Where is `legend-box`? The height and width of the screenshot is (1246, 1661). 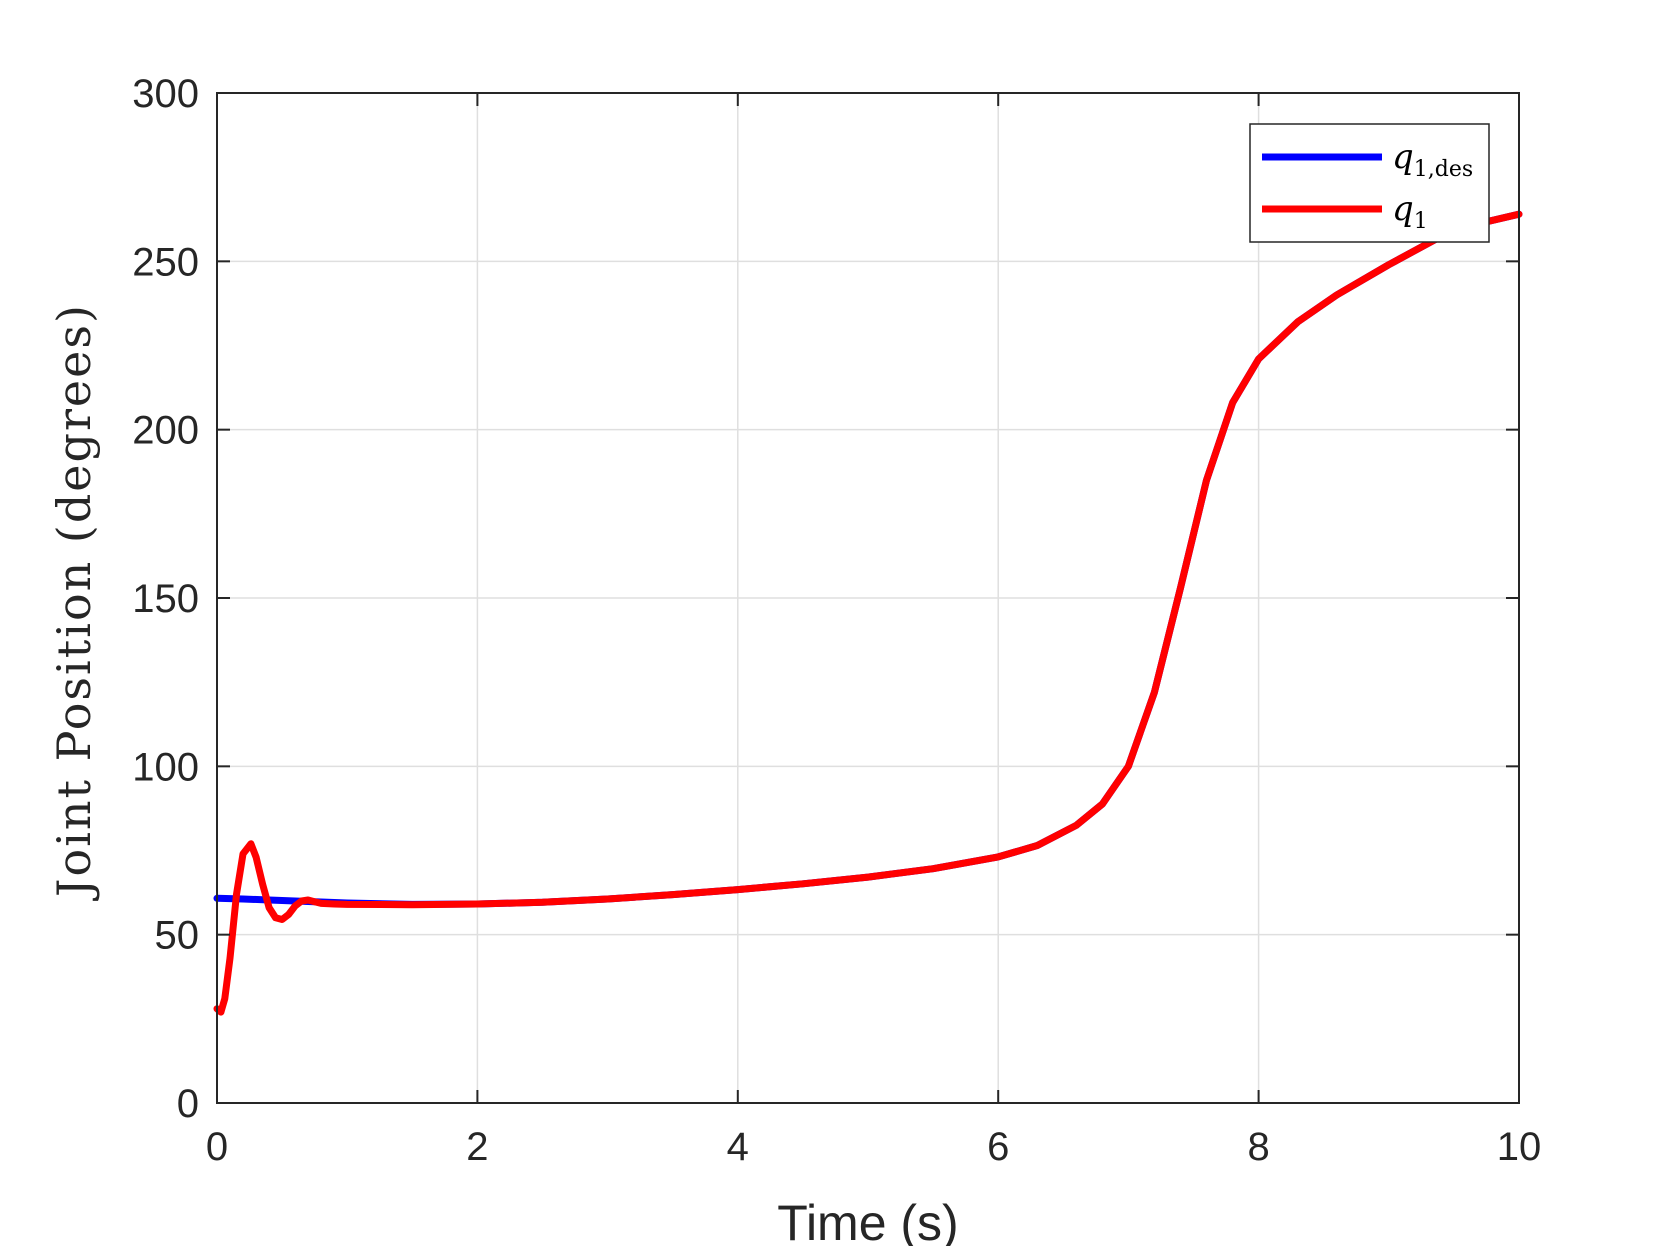
legend-box is located at coordinates (1369, 183).